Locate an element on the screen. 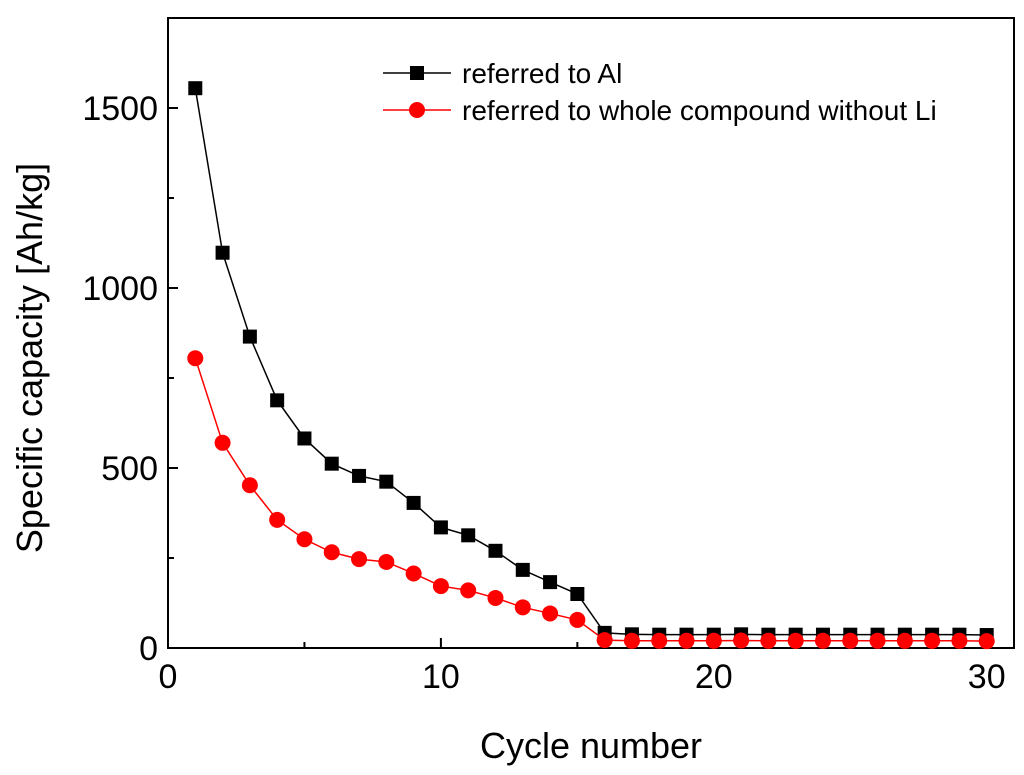 This screenshot has width=1024, height=775. x-axis-title: Cycle number is located at coordinates (591, 745).